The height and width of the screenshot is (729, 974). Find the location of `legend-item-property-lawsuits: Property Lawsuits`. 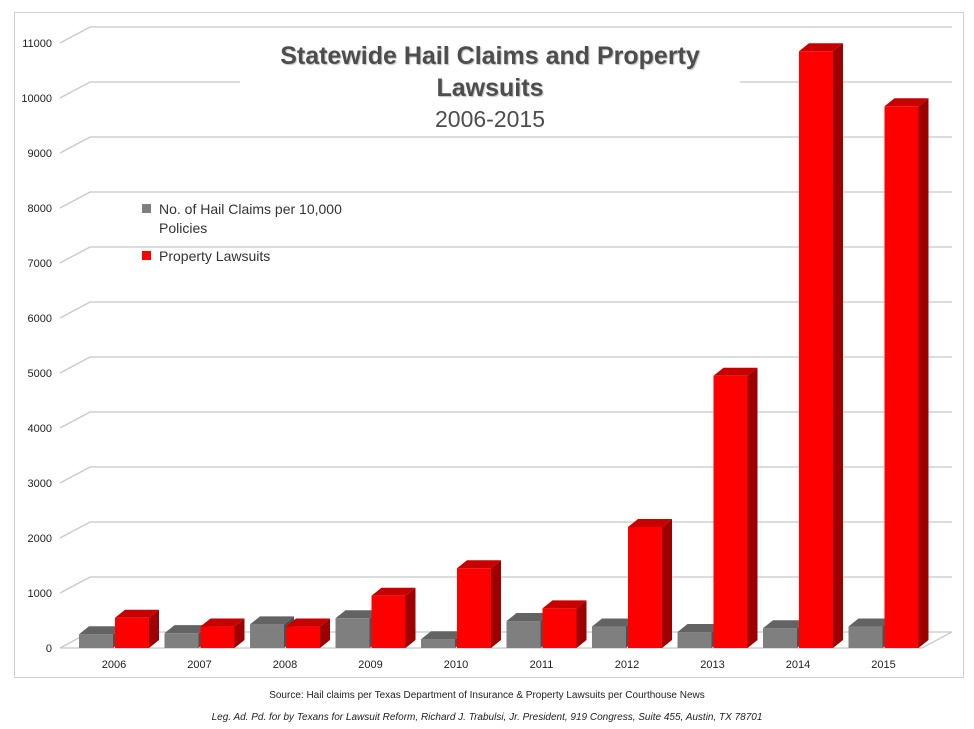

legend-item-property-lawsuits: Property Lawsuits is located at coordinates (257, 256).